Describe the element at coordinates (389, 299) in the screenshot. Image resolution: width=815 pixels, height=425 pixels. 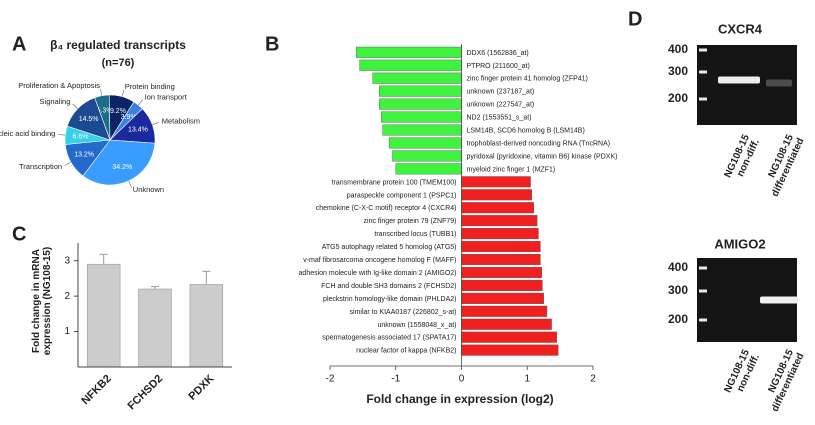
I see `category-label: pleckstrin homology-like domain (PHLDA2)` at that location.